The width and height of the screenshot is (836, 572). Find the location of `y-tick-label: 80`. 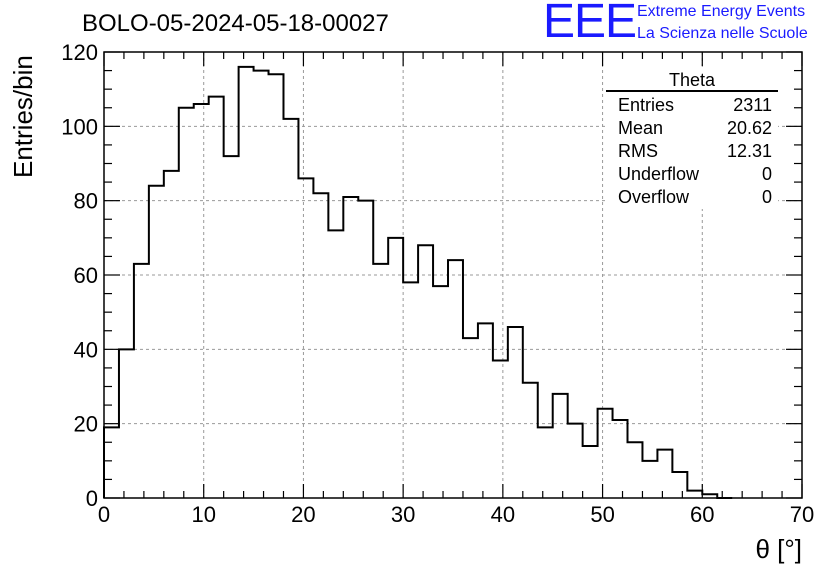

y-tick-label: 80 is located at coordinates (86, 201).